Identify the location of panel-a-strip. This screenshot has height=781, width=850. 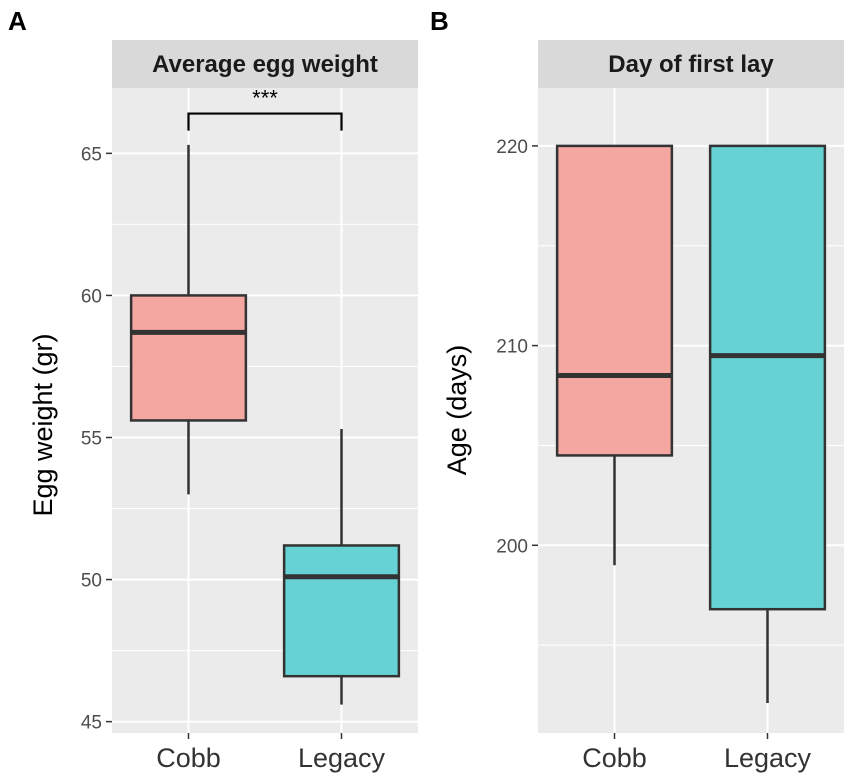
(265, 64).